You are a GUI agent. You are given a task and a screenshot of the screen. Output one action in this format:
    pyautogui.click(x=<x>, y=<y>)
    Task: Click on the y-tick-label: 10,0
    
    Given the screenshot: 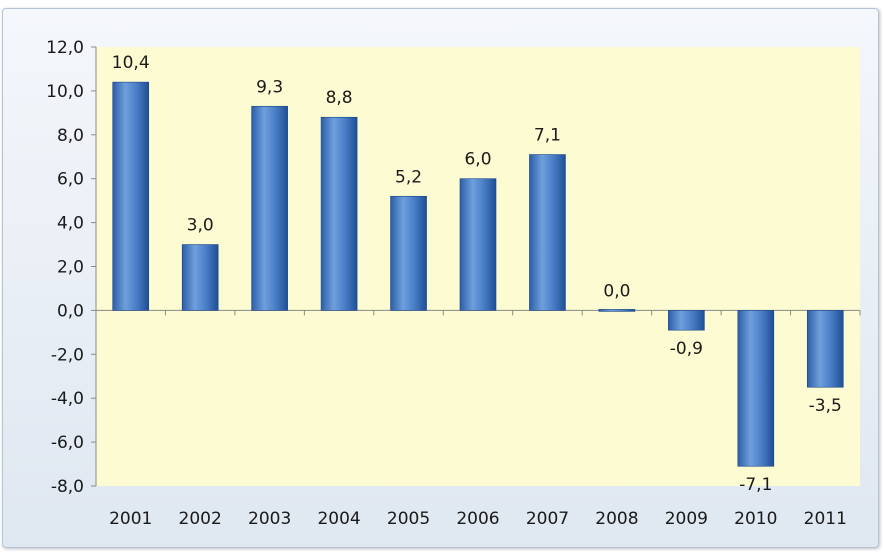 What is the action you would take?
    pyautogui.click(x=65, y=92)
    